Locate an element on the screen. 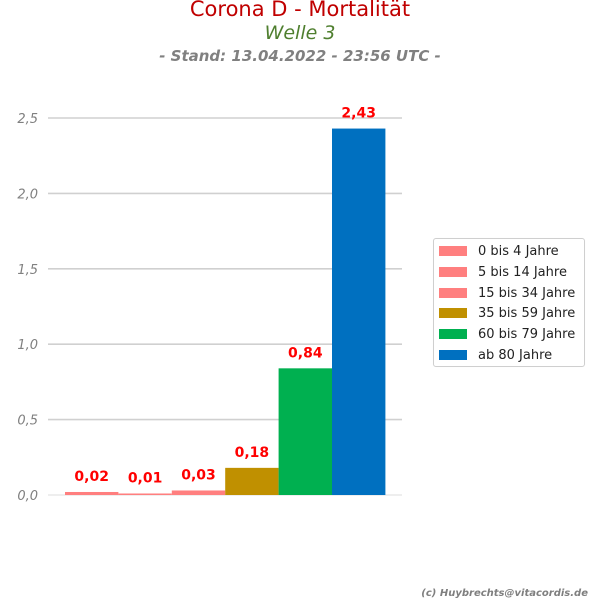 This screenshot has width=600, height=600. legend-item: 60 bis 79 Jahre is located at coordinates (507, 334).